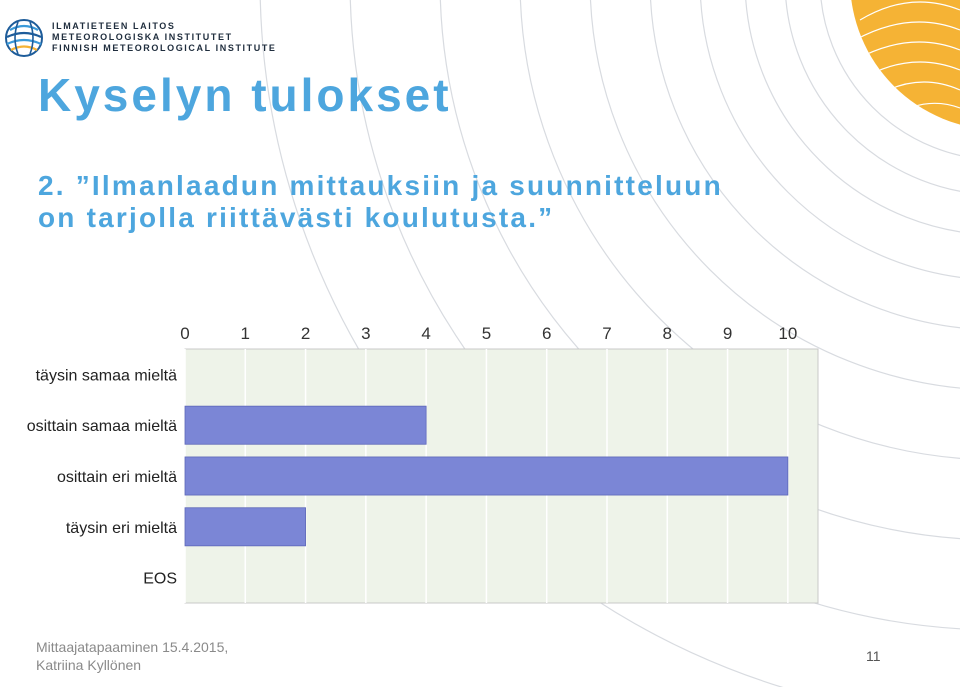  I want to click on fmi-logo-icon, so click(24, 38).